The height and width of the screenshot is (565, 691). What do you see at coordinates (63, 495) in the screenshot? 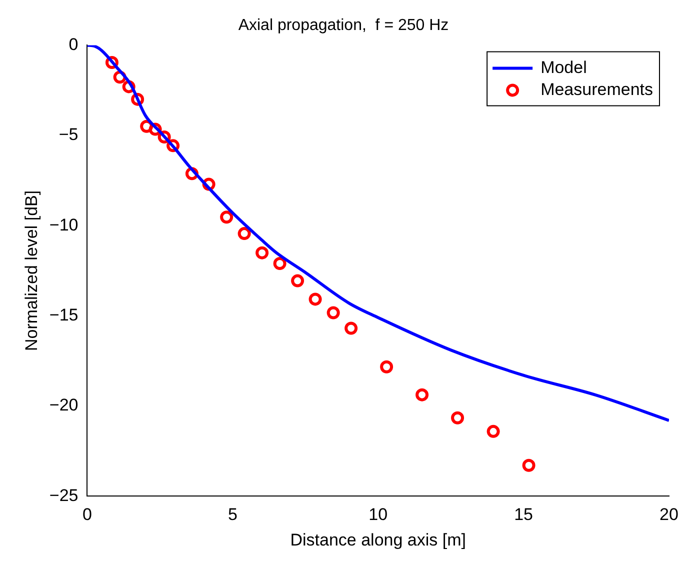
I see `y-tick-label: −25` at bounding box center [63, 495].